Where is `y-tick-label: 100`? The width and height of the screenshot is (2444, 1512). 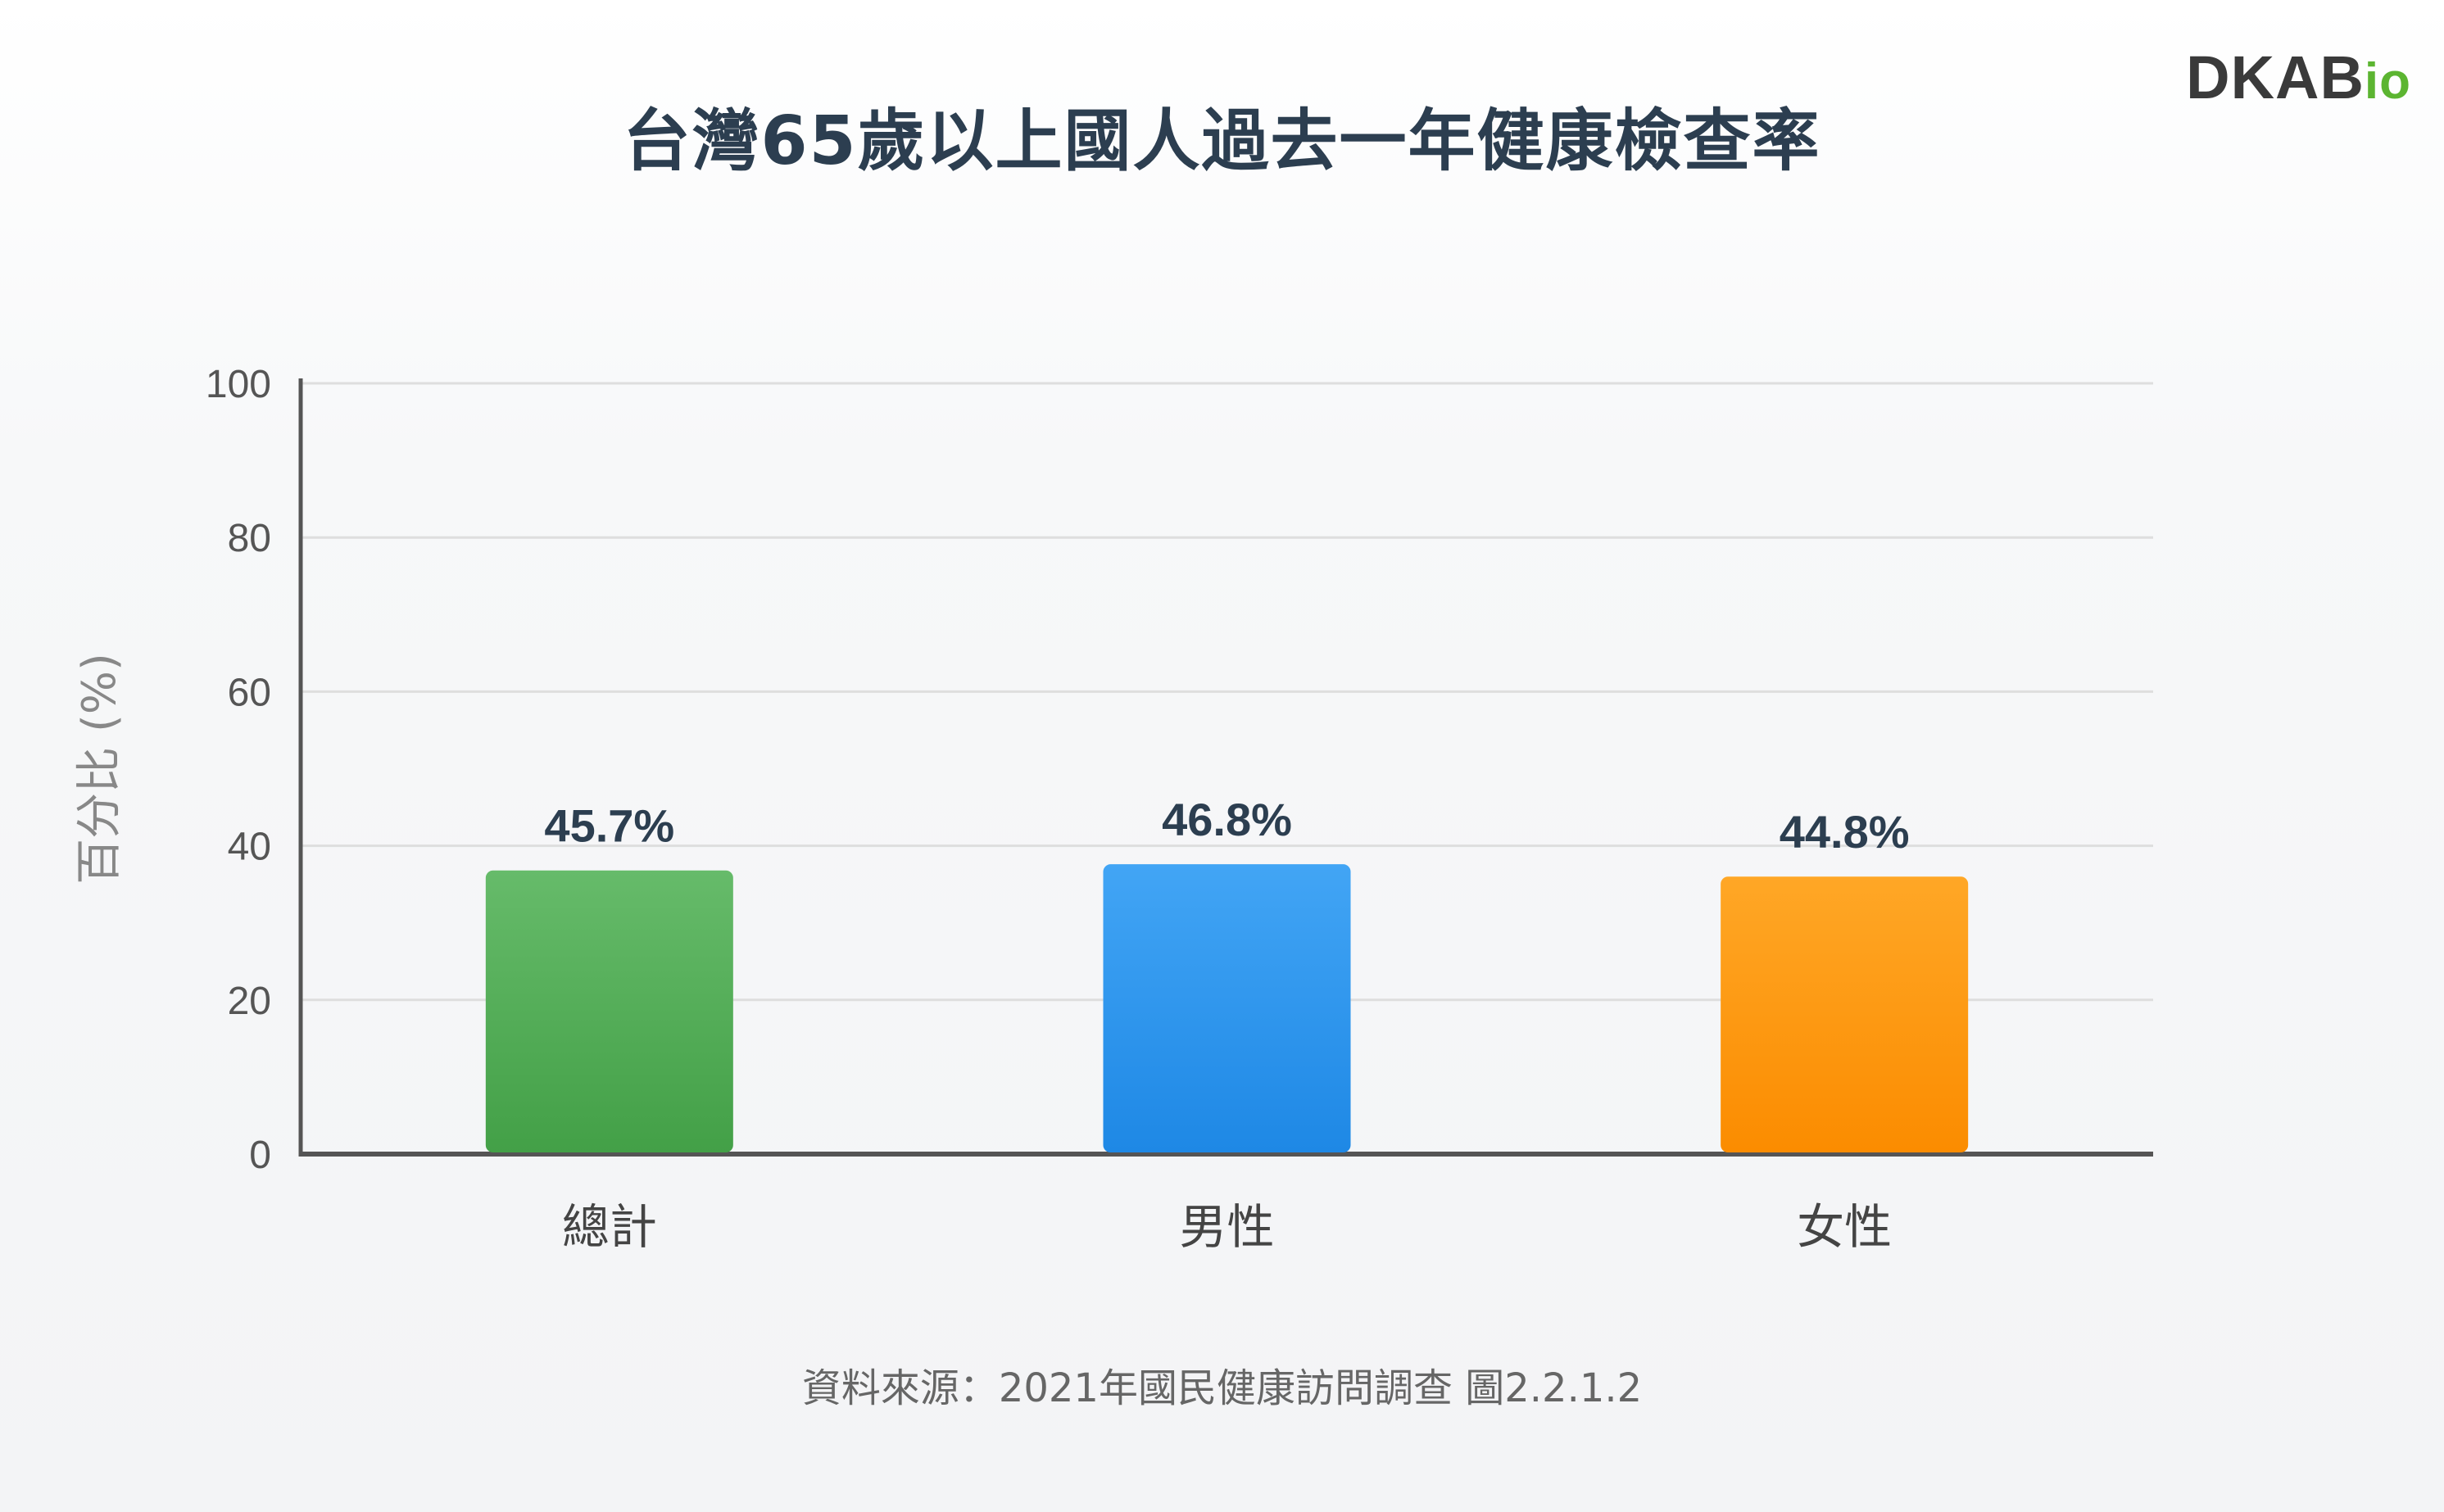 y-tick-label: 100 is located at coordinates (238, 385).